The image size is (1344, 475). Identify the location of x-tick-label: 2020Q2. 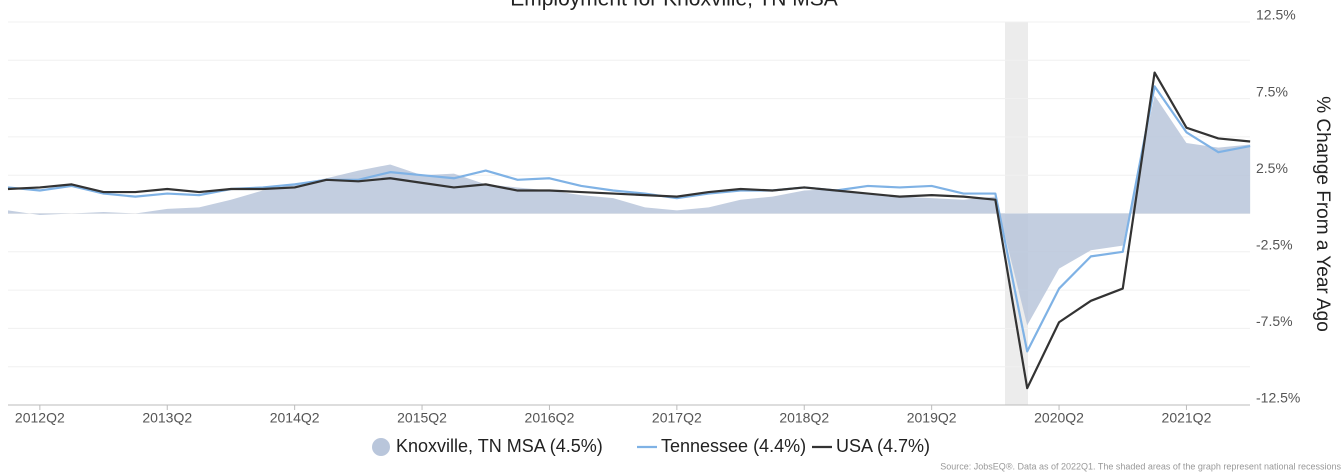
(1059, 418).